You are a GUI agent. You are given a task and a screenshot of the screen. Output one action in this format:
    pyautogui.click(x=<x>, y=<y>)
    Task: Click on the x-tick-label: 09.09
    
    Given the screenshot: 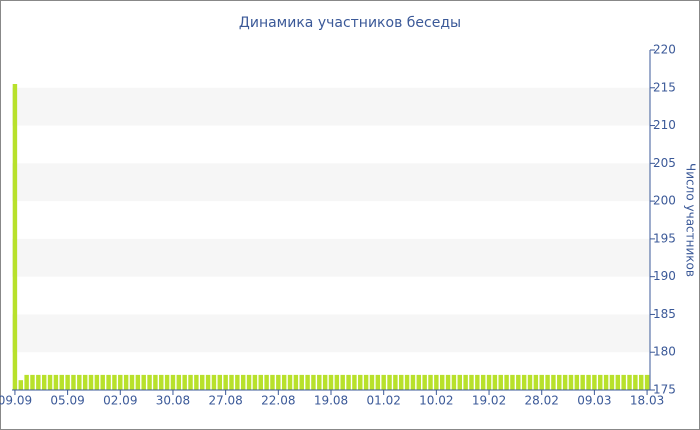 What is the action you would take?
    pyautogui.click(x=16, y=401)
    